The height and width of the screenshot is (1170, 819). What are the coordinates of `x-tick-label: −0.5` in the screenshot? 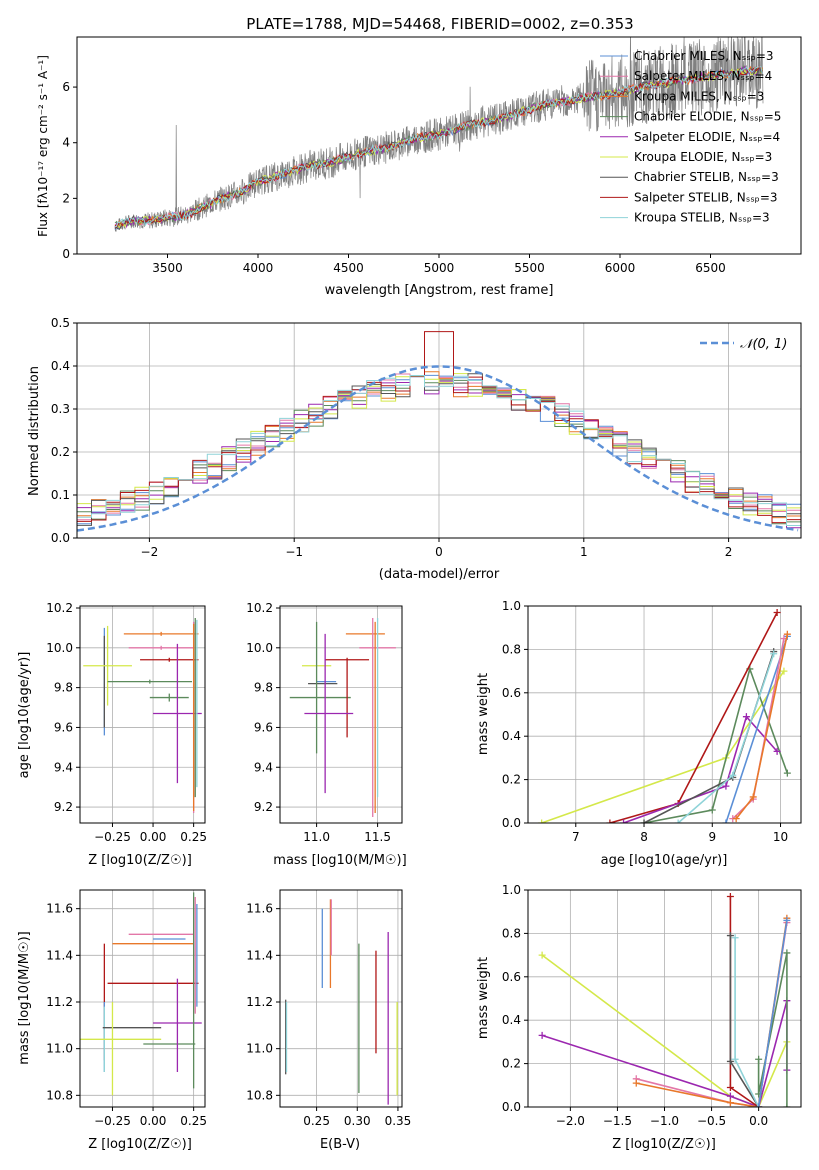 It's located at (711, 1121).